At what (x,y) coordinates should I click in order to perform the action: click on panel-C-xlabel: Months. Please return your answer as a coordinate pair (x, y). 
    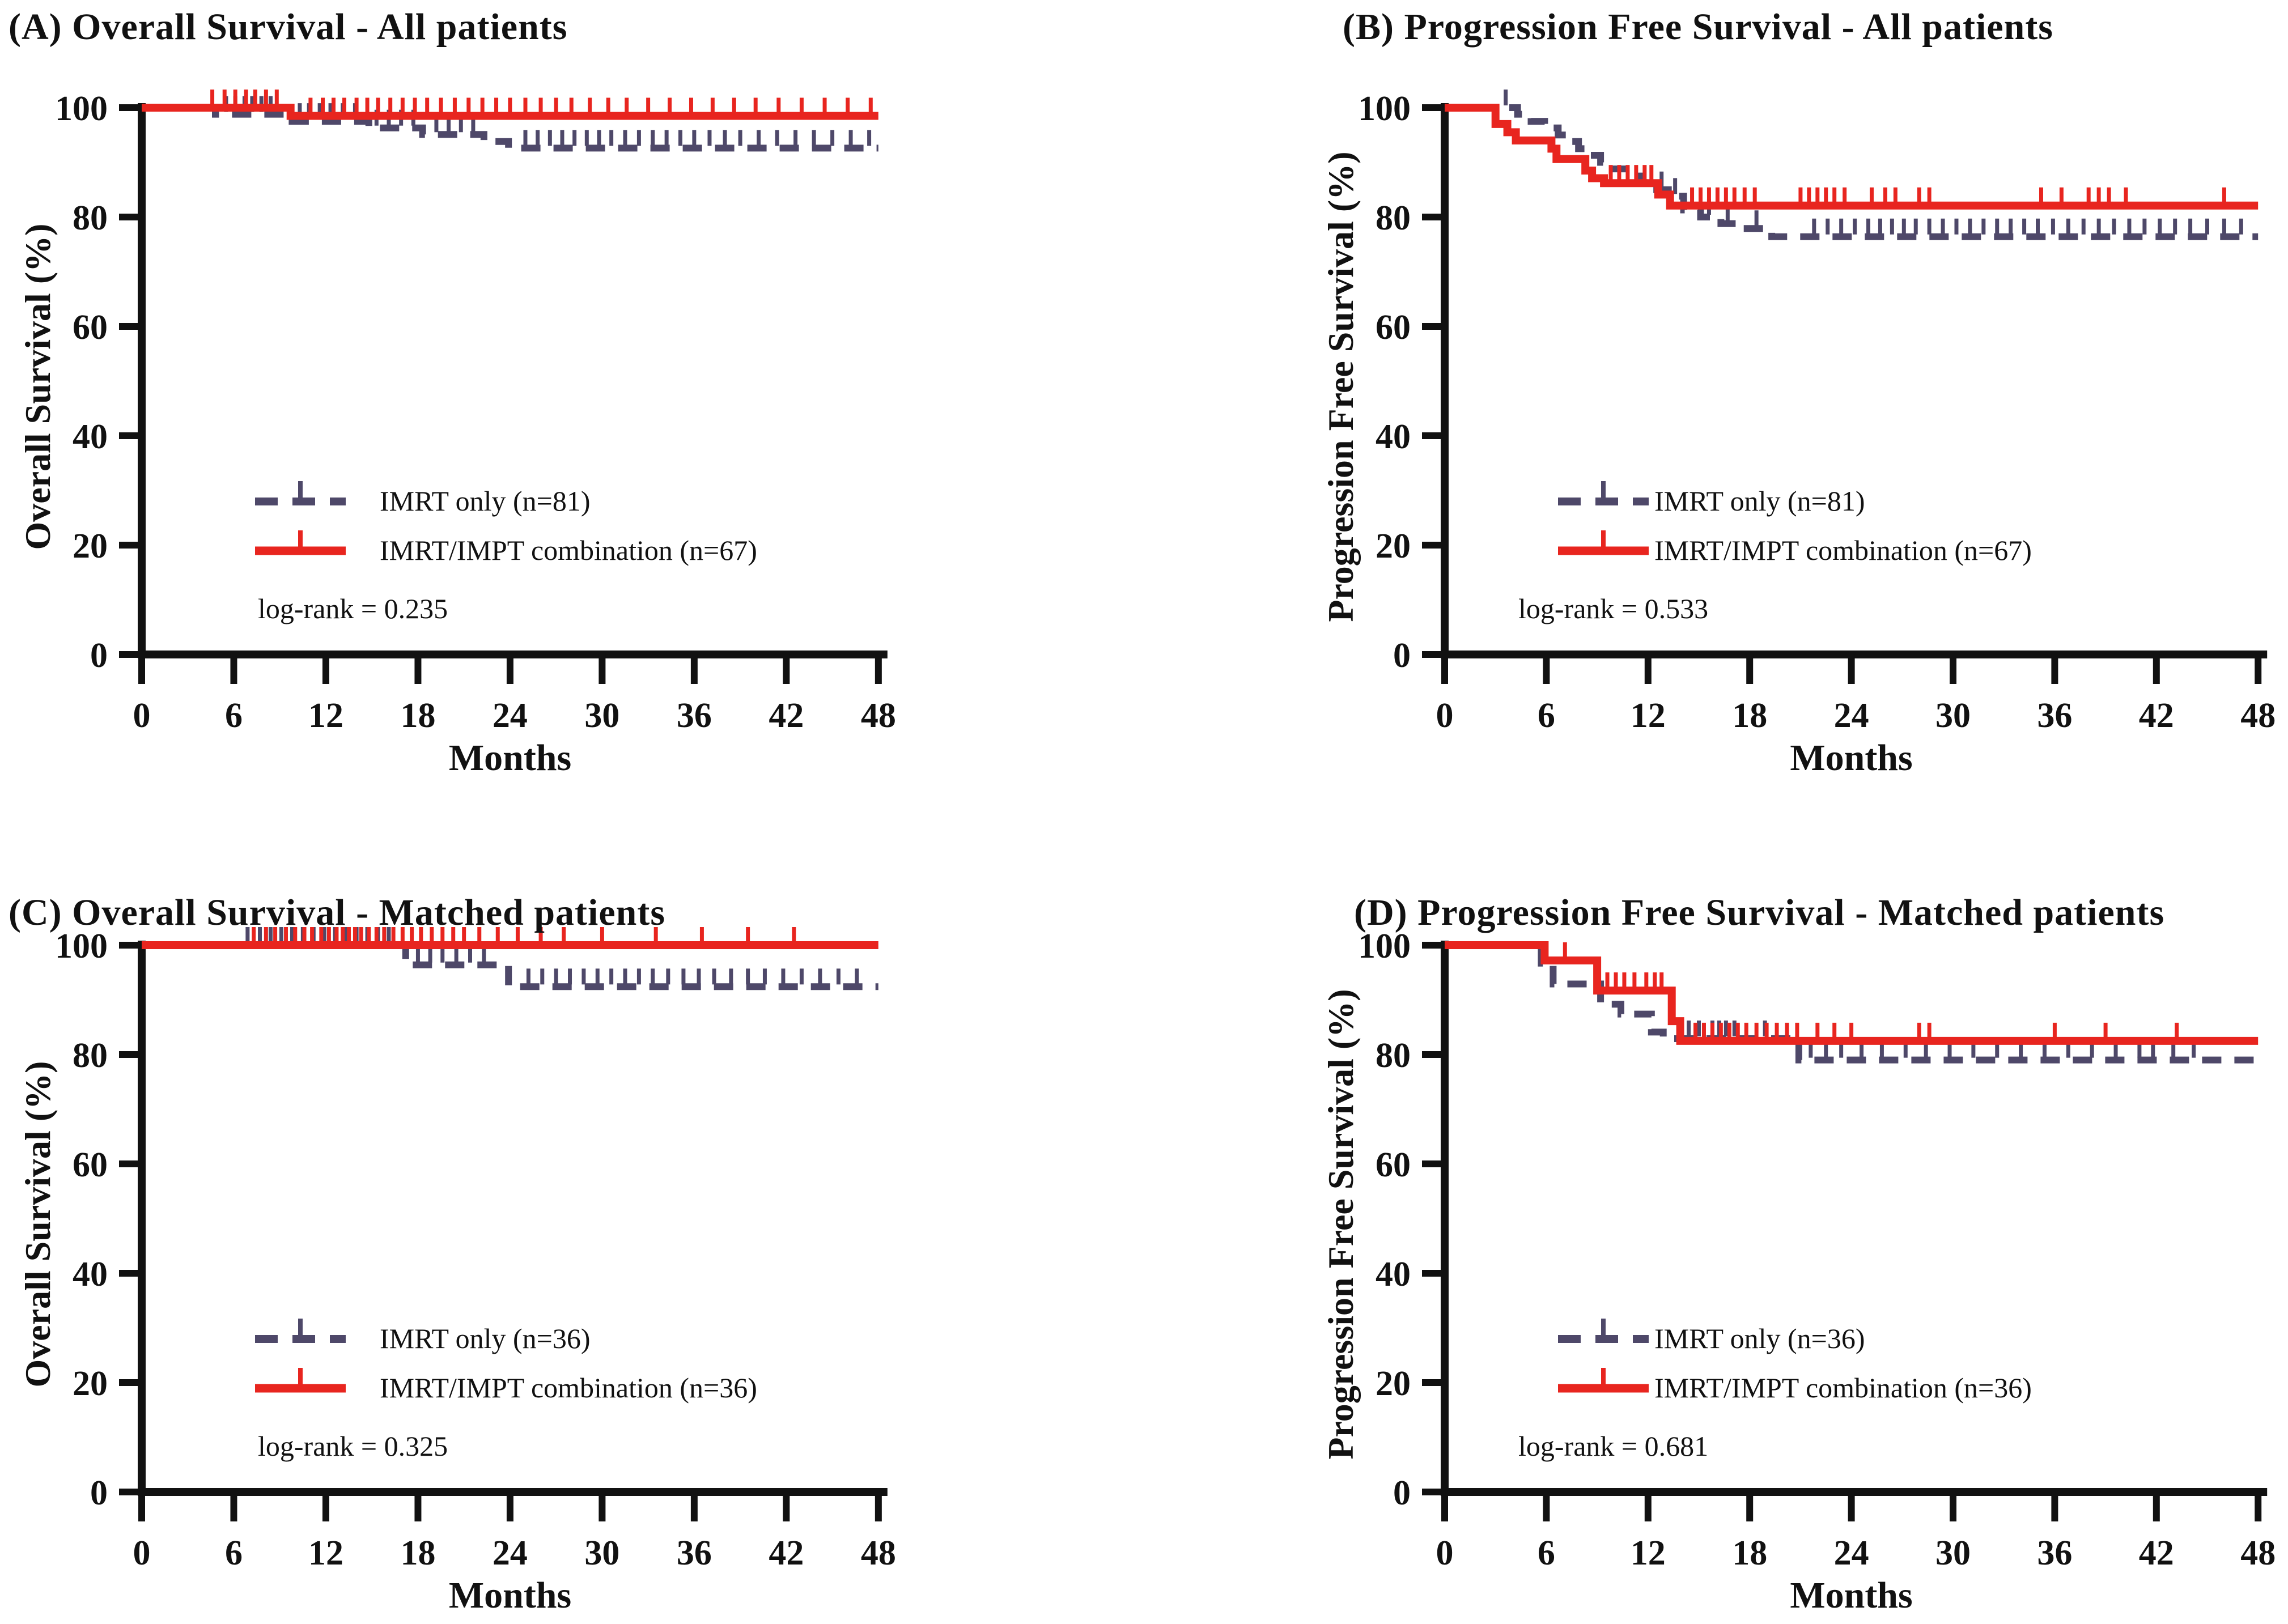
    Looking at the image, I should click on (510, 1596).